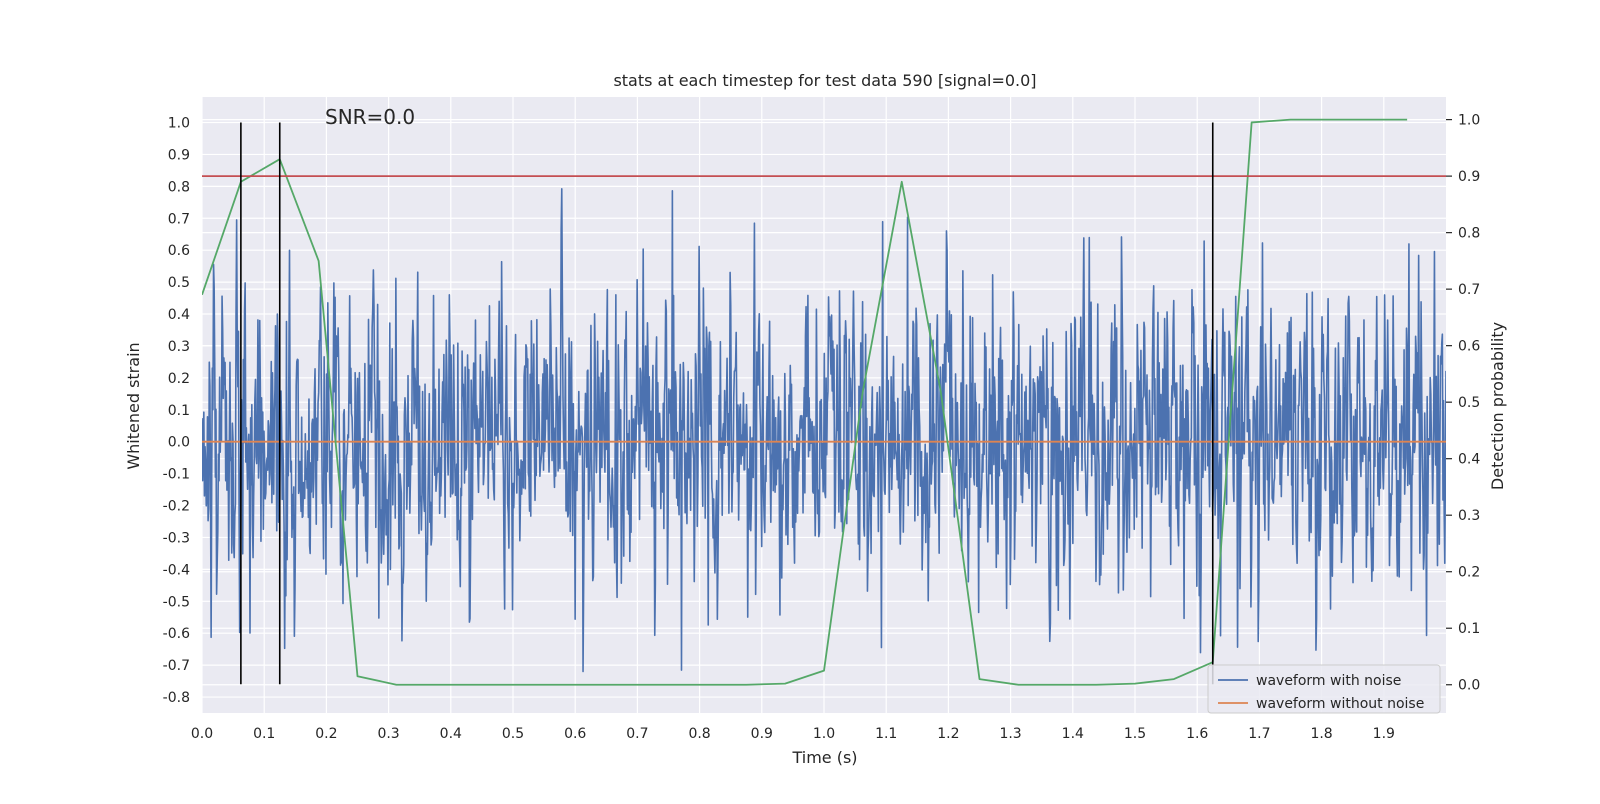  I want to click on x-tick-label: 0.4, so click(451, 734).